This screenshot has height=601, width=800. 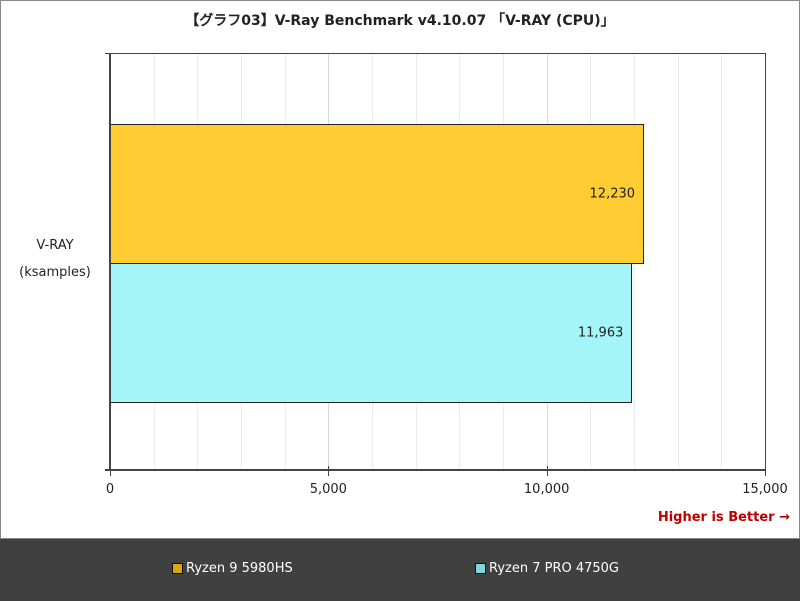 I want to click on plot-top-border, so click(x=435, y=53).